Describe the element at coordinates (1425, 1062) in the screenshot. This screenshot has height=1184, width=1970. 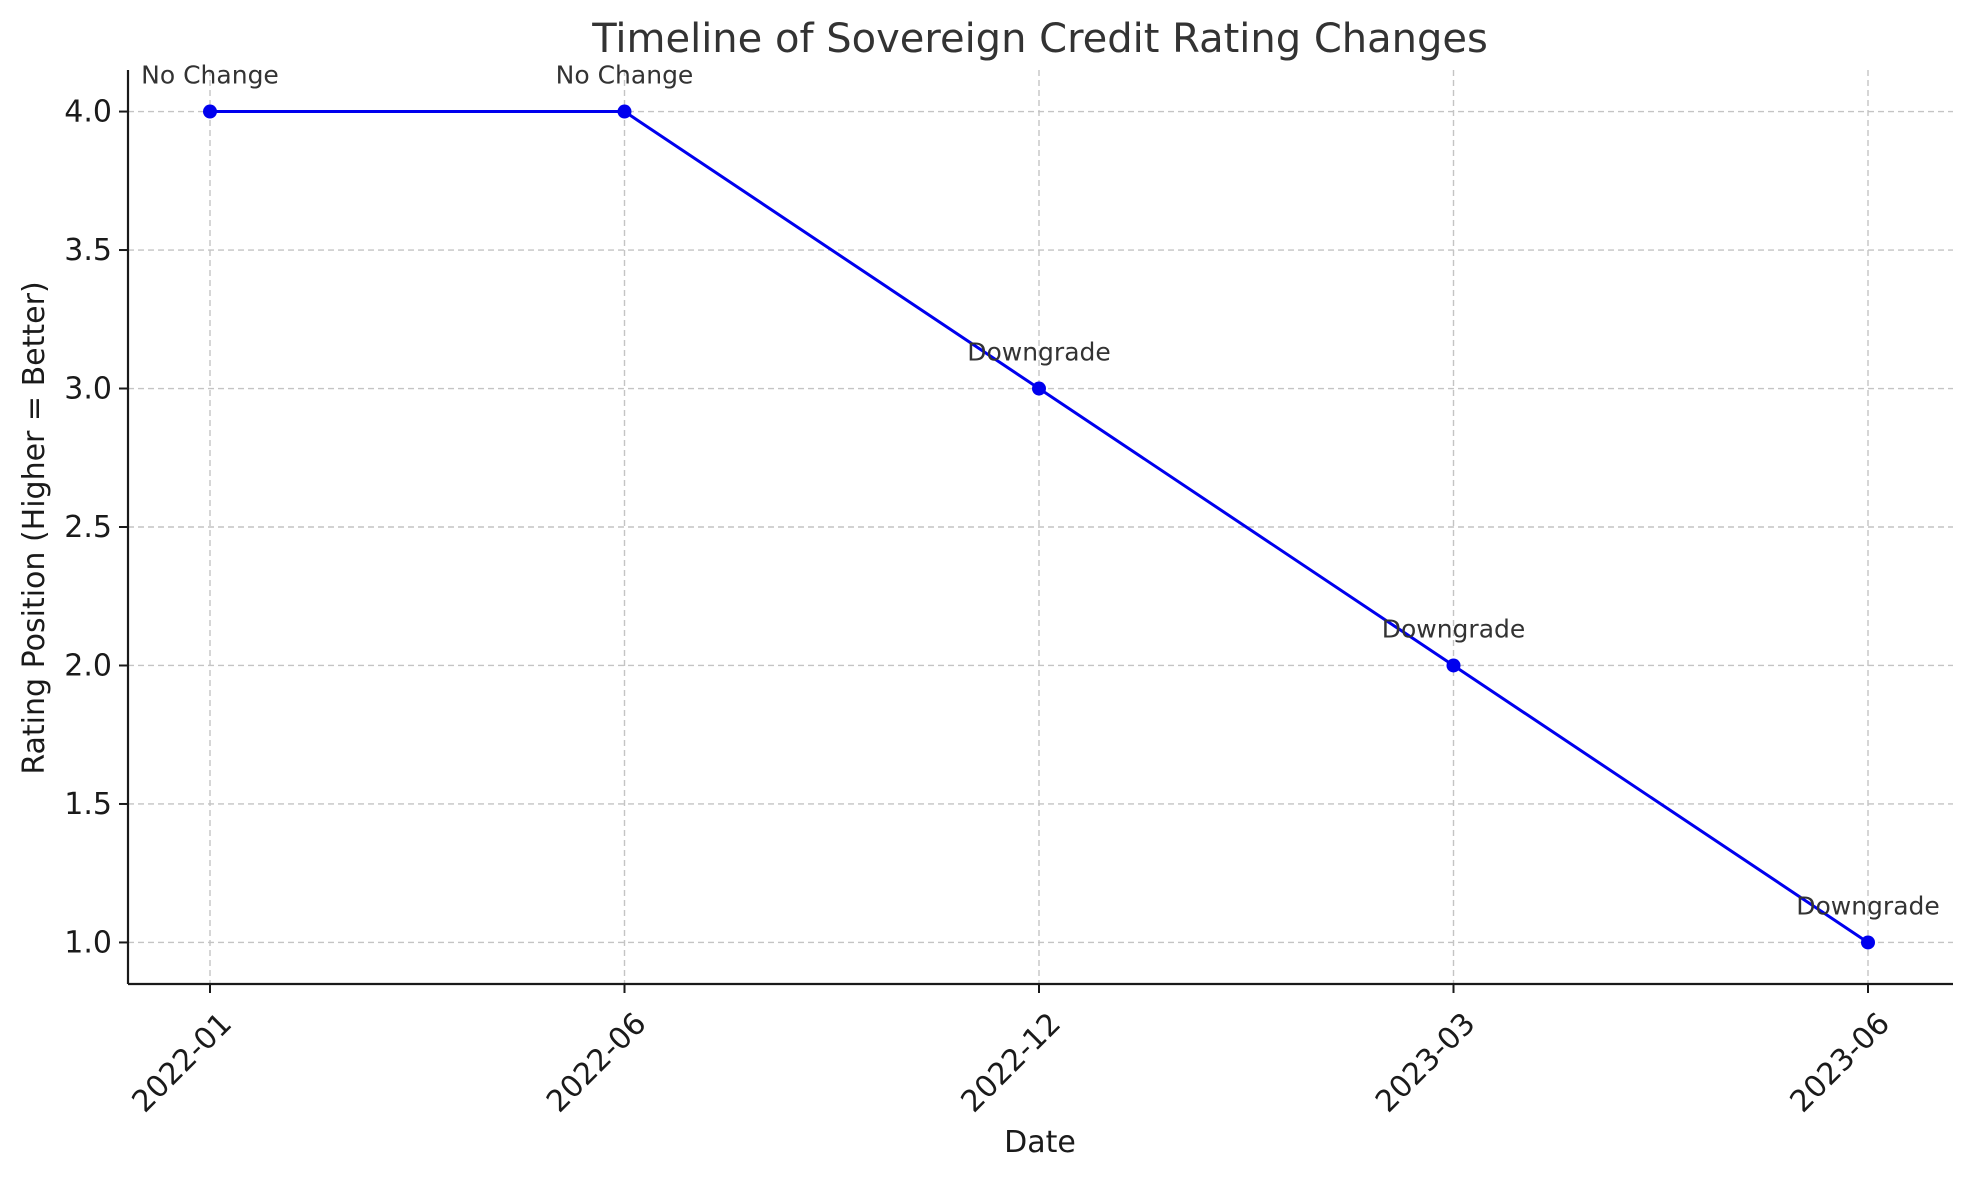
I see `x-tick-label: 2023-03` at that location.